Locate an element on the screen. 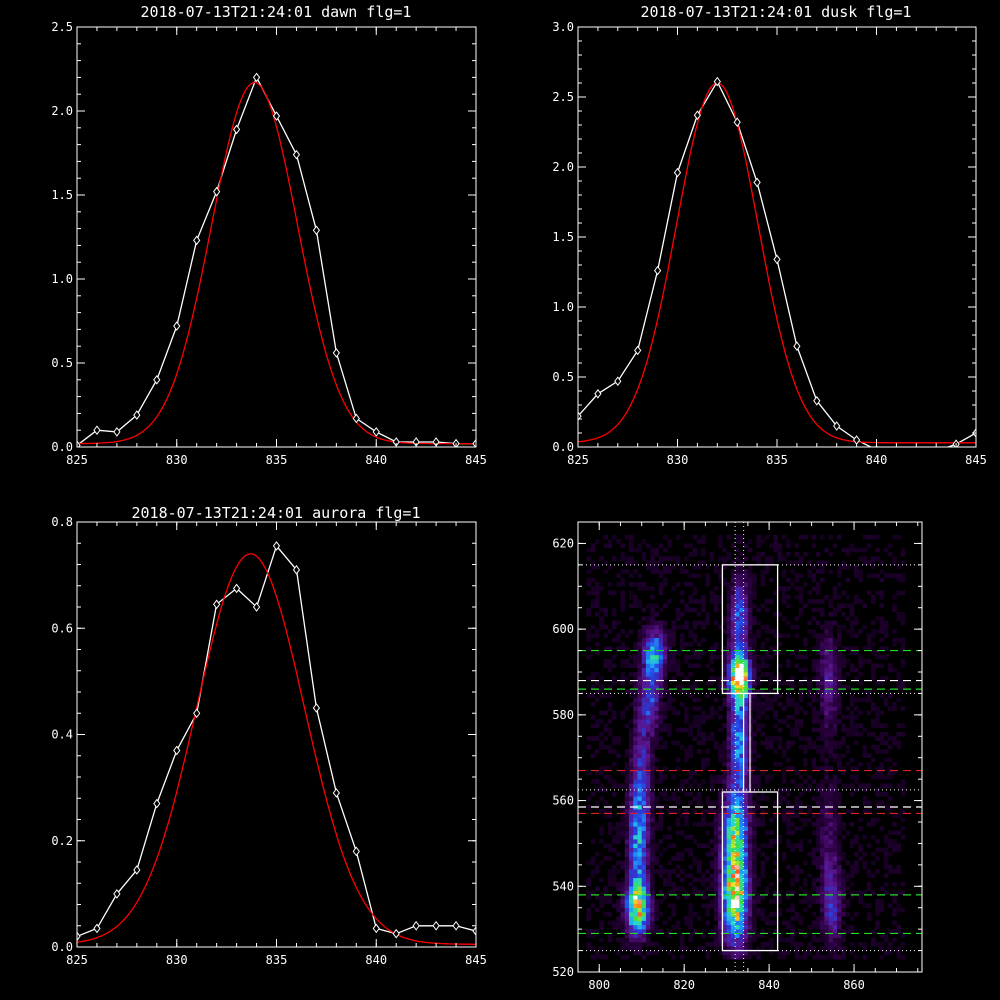 Image resolution: width=1000 pixels, height=1000 pixels. y-tick-label: 520 is located at coordinates (563, 972).